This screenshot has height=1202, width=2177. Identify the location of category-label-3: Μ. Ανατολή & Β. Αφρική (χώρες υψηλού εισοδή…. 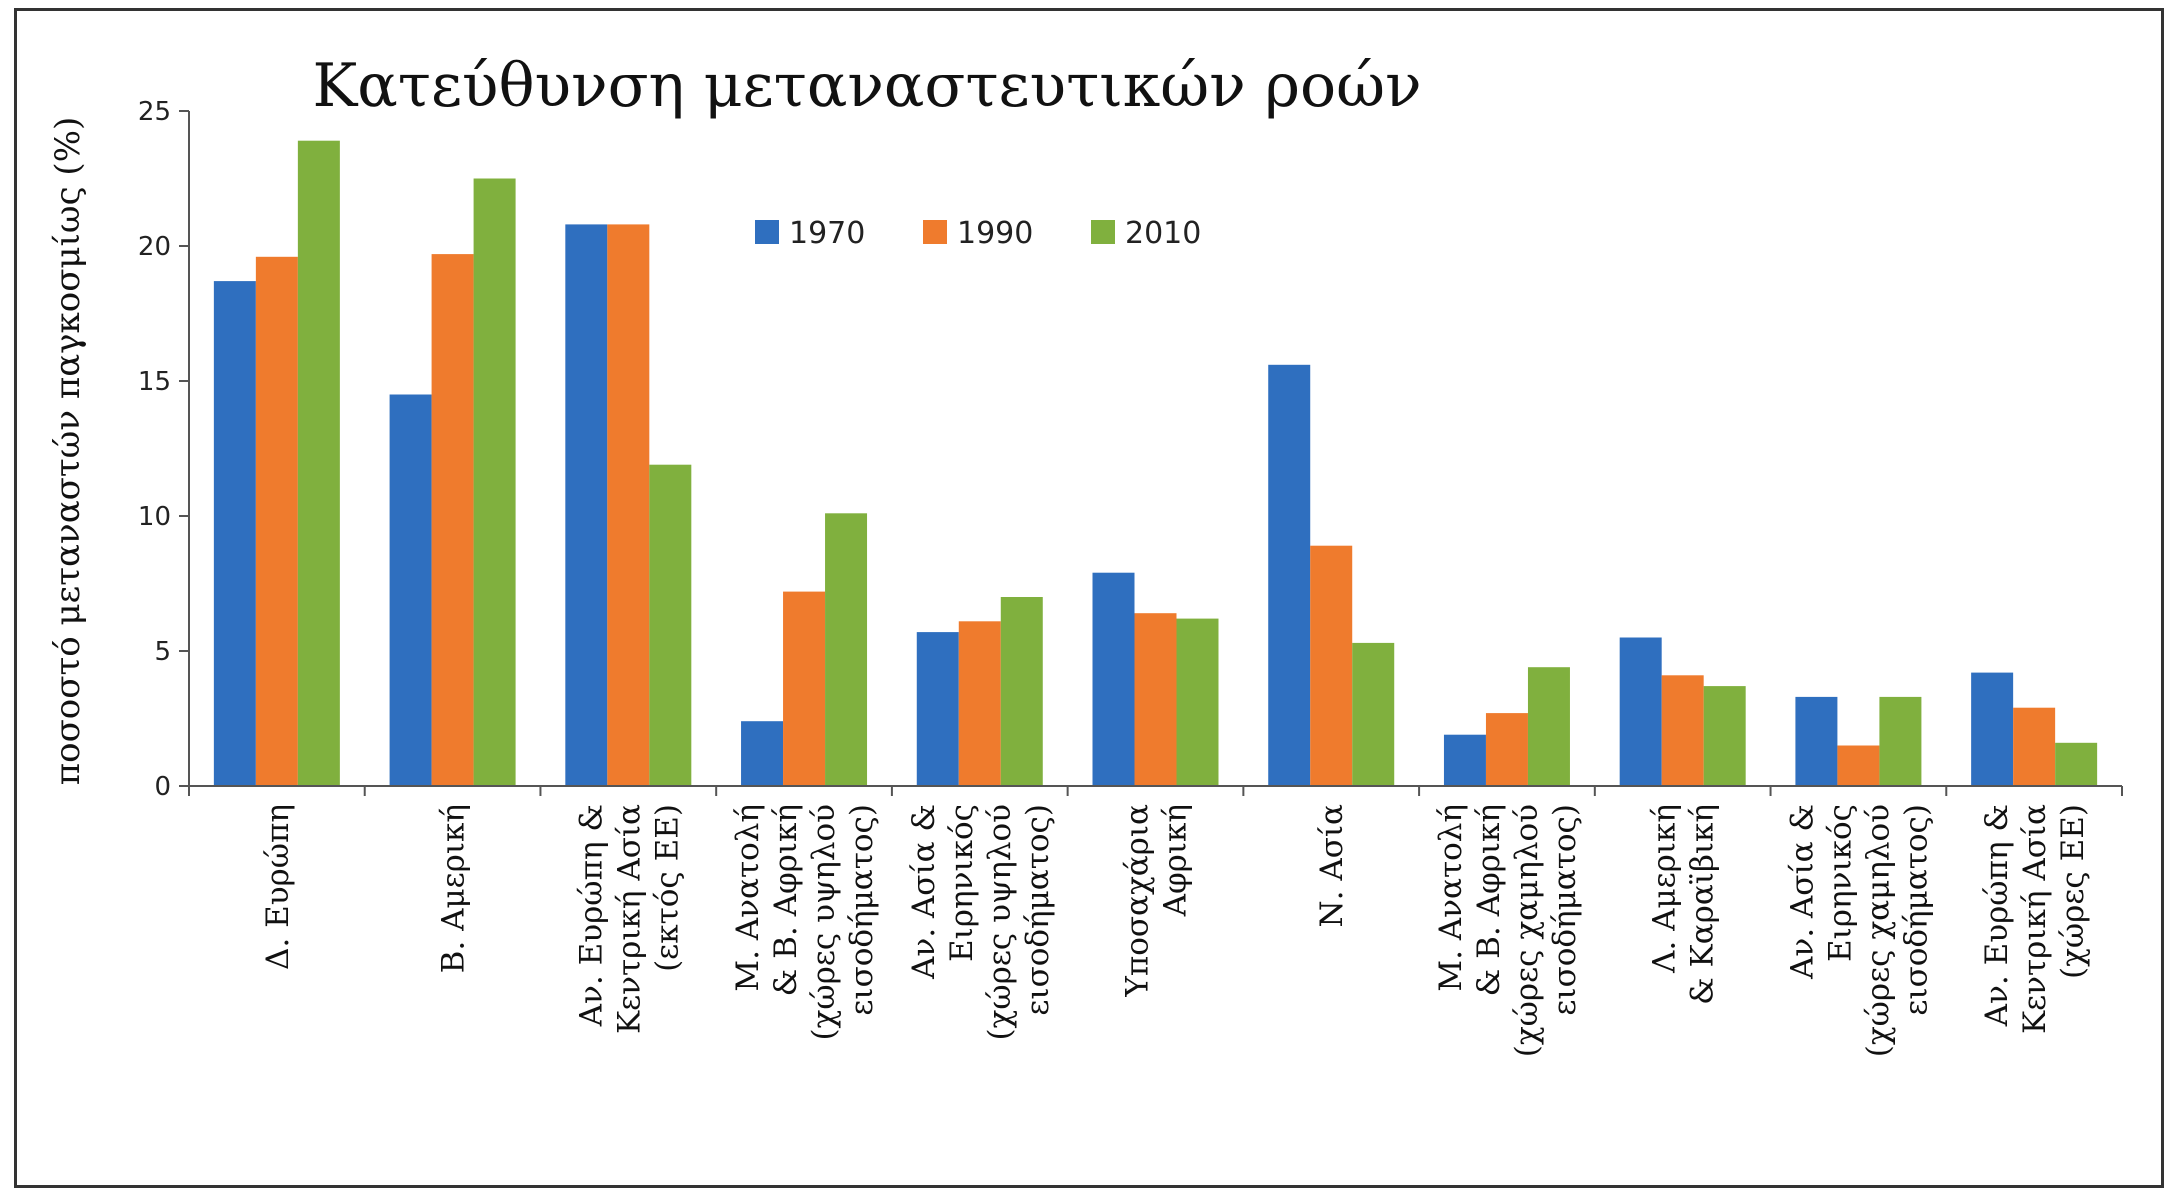
(805, 922).